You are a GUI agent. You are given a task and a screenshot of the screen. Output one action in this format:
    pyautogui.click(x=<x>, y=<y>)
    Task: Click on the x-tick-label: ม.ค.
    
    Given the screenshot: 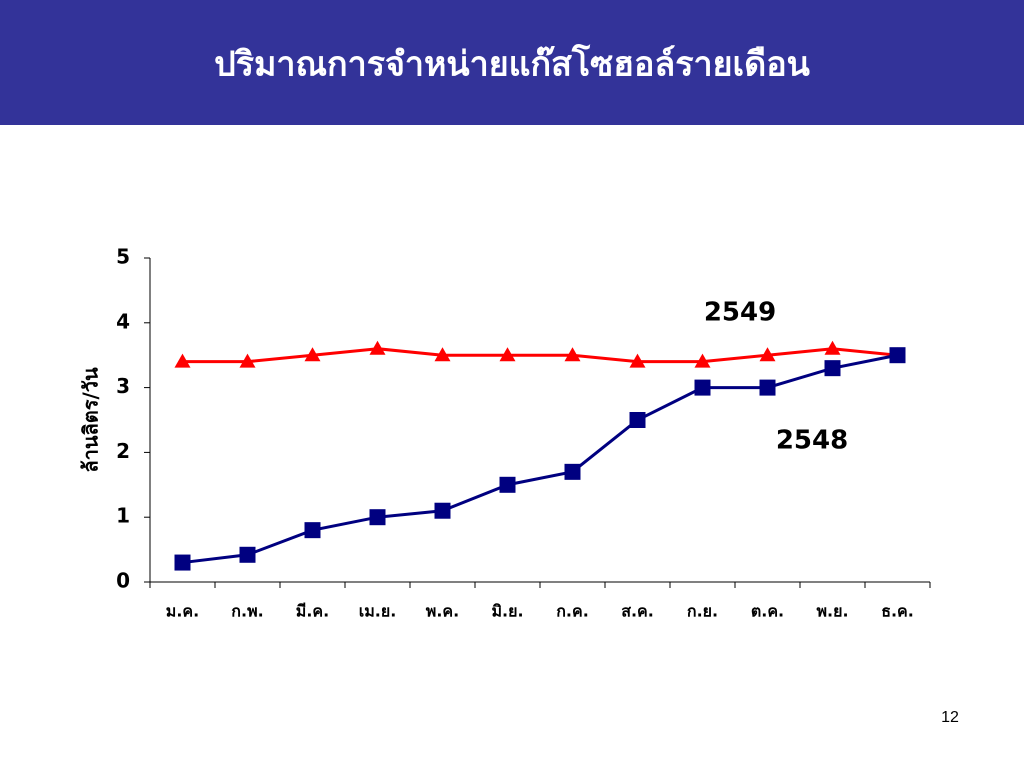 What is the action you would take?
    pyautogui.click(x=182, y=611)
    